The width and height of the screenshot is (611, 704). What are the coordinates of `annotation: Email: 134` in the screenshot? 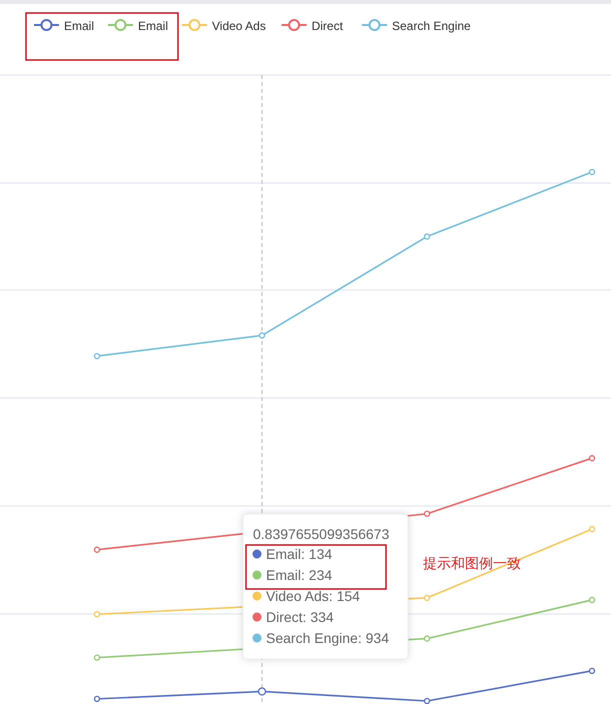 It's located at (299, 554).